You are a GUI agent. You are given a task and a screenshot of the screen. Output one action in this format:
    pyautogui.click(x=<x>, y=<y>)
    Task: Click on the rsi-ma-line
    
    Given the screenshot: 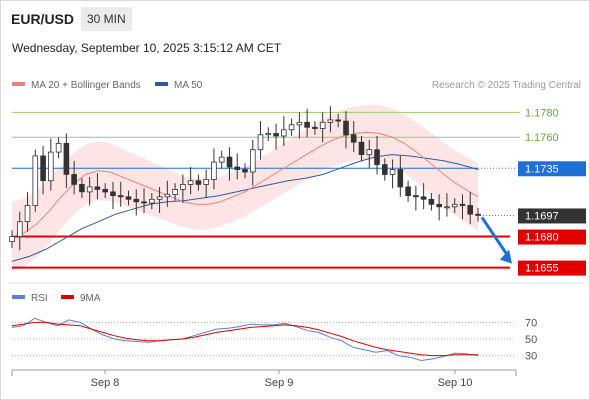 What is the action you would take?
    pyautogui.click(x=244, y=339)
    